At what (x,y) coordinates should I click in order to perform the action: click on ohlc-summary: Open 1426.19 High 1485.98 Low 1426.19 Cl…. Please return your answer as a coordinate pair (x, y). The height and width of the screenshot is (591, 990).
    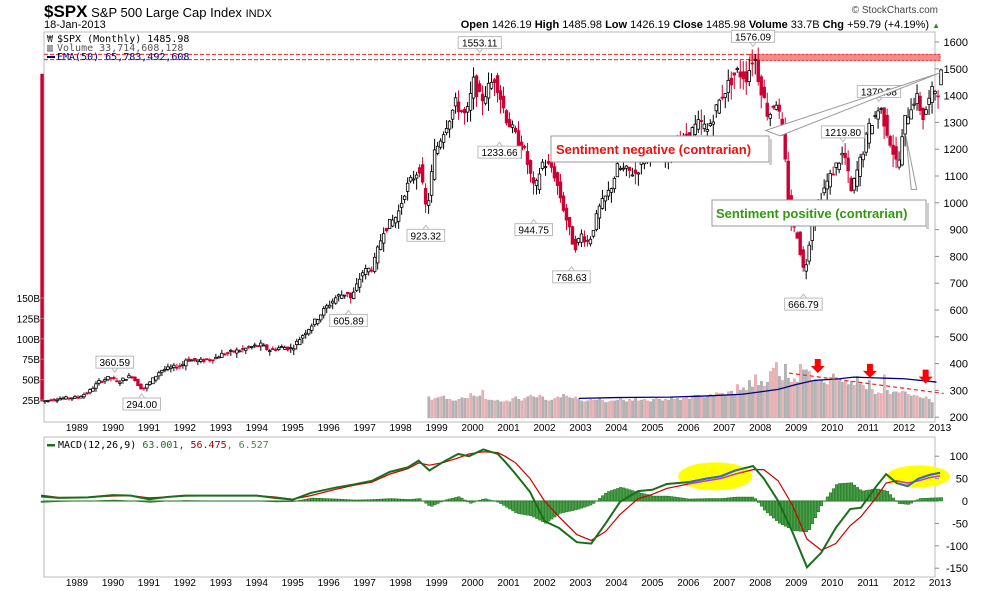
    Looking at the image, I should click on (700, 25).